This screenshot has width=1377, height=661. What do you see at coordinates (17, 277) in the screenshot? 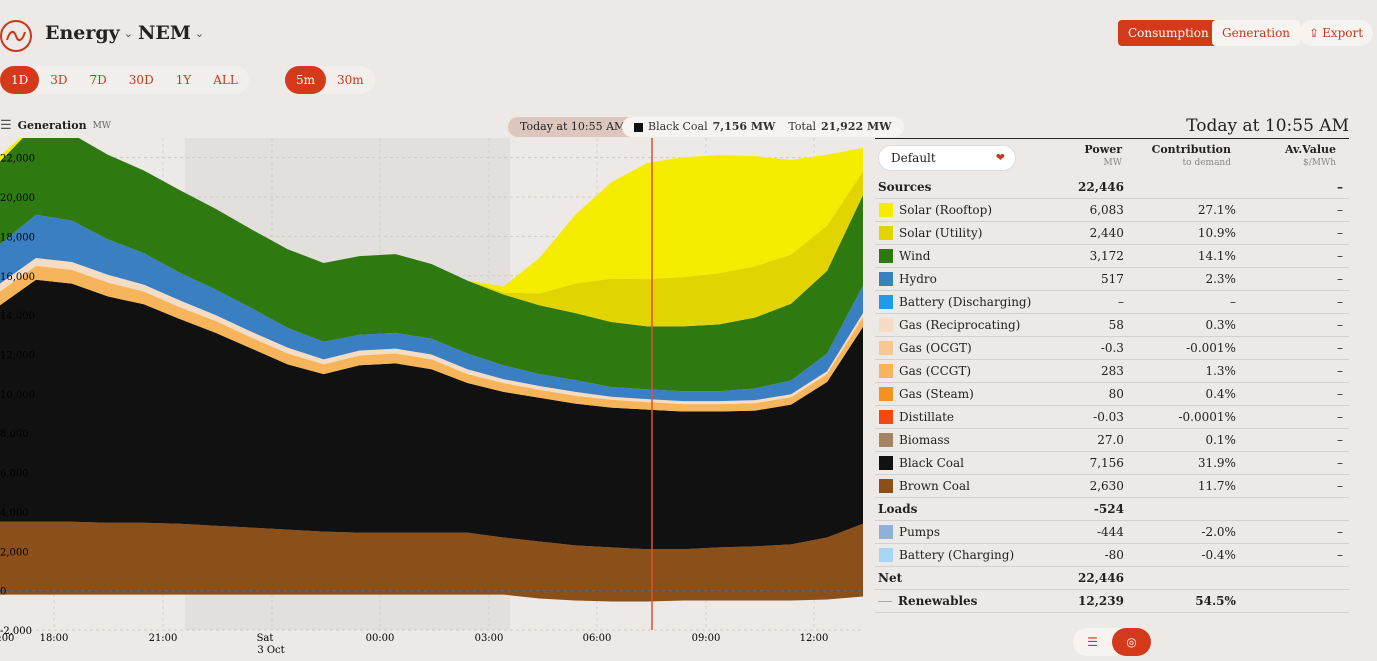
I see `y-tick-label: 16,000` at bounding box center [17, 277].